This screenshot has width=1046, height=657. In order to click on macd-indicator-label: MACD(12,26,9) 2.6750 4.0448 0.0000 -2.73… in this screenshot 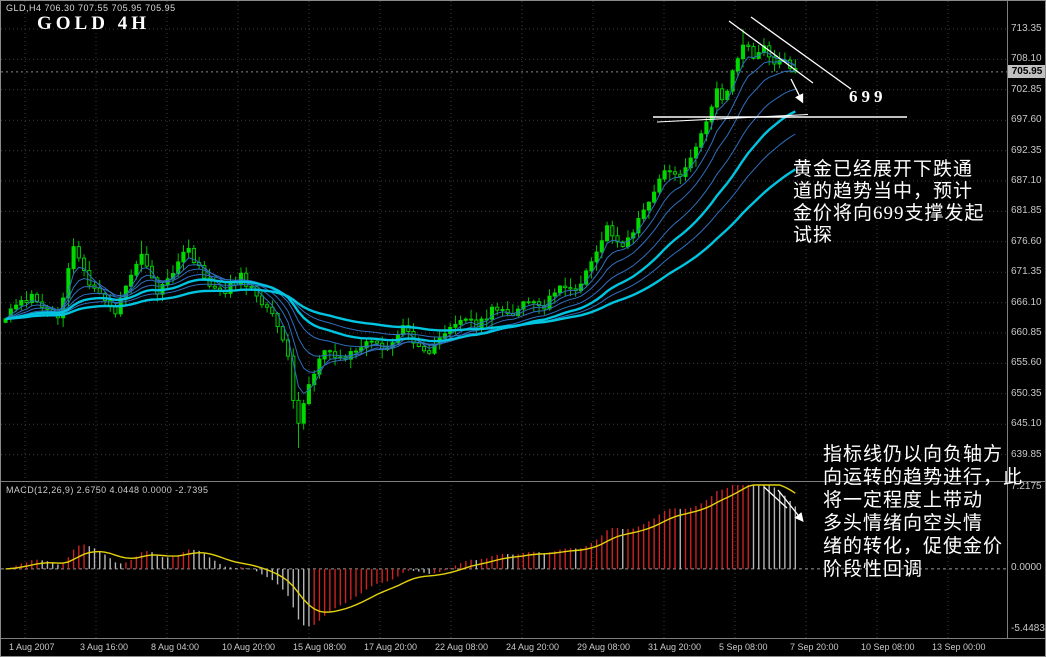, I will do `click(107, 490)`.